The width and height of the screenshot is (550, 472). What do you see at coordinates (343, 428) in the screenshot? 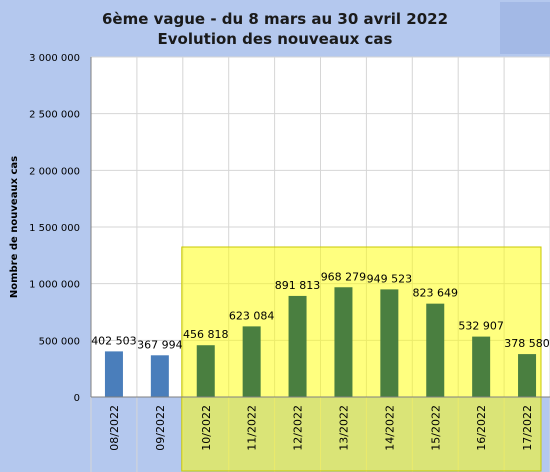
I see `x-tick-label: 13/2022` at bounding box center [343, 428].